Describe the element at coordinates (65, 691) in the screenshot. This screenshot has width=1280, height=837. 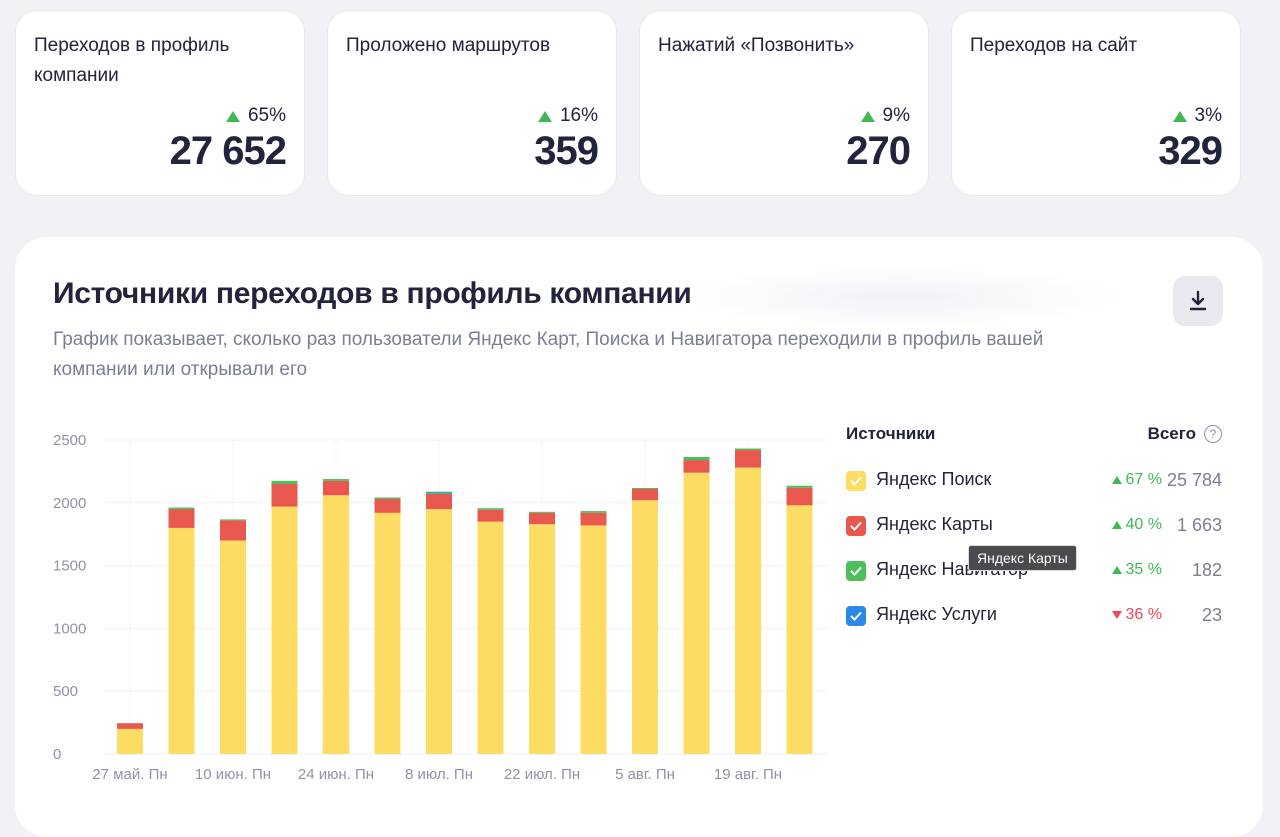
I see `y-tick-label: 500` at that location.